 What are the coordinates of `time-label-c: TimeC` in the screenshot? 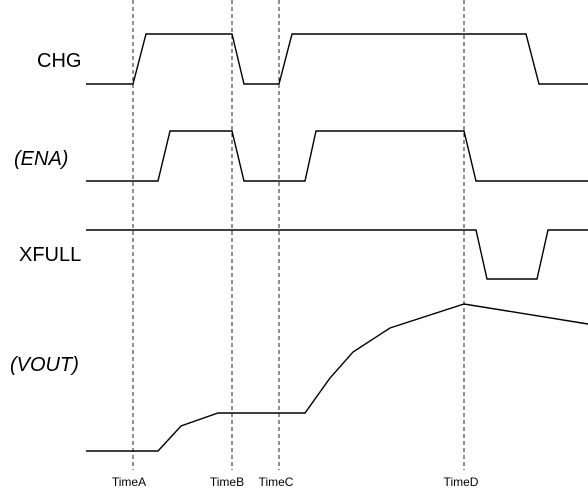 It's located at (276, 482).